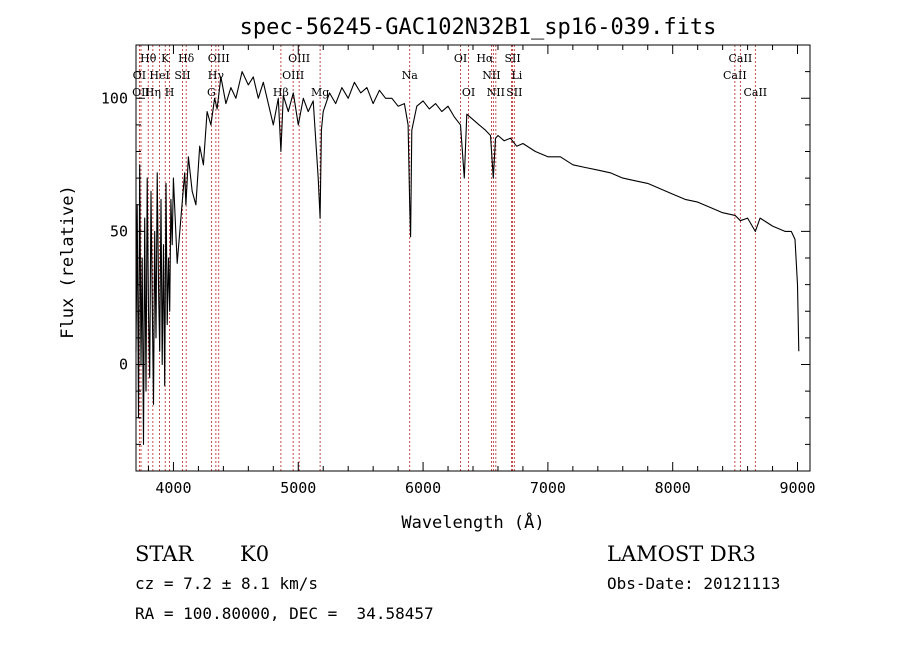 This screenshot has height=649, width=900. Describe the element at coordinates (548, 488) in the screenshot. I see `x-tick-label: 7000` at that location.